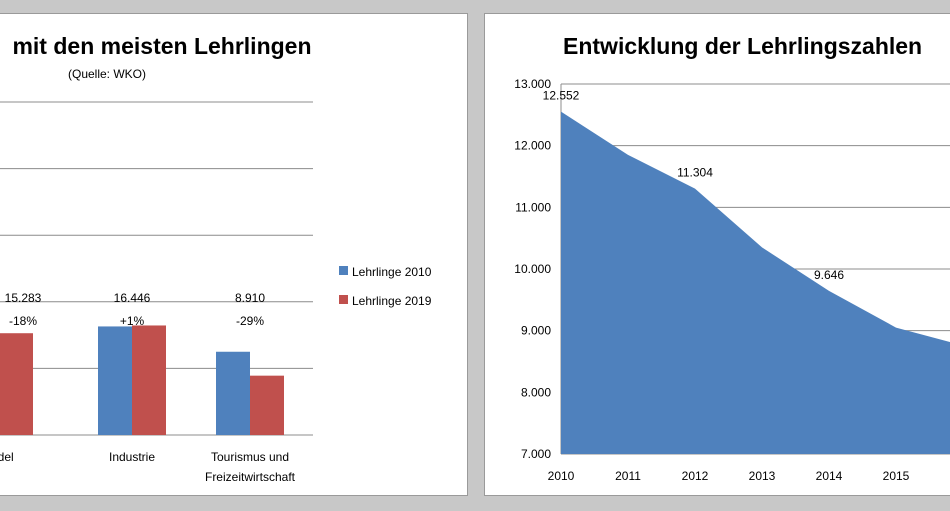  What do you see at coordinates (536, 331) in the screenshot?
I see `y-tick-label-4: 9.000` at bounding box center [536, 331].